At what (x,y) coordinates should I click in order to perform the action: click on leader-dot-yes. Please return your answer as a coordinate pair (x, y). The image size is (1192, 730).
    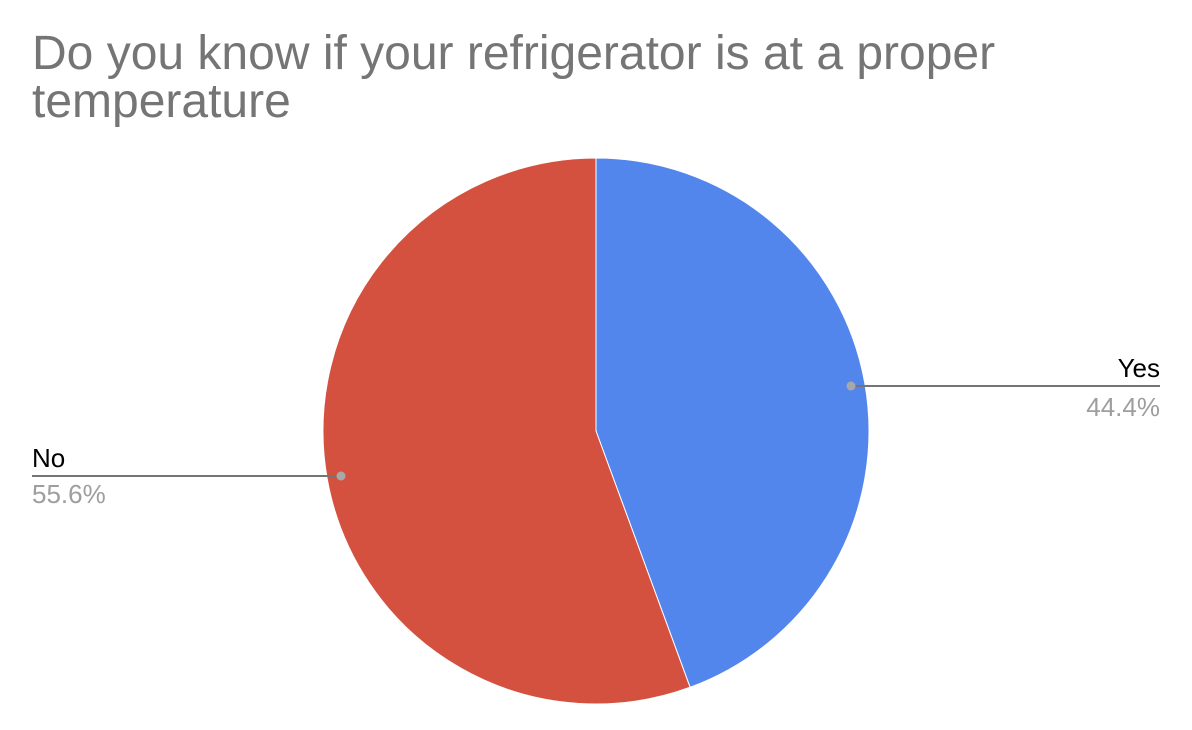
    Looking at the image, I should click on (851, 386).